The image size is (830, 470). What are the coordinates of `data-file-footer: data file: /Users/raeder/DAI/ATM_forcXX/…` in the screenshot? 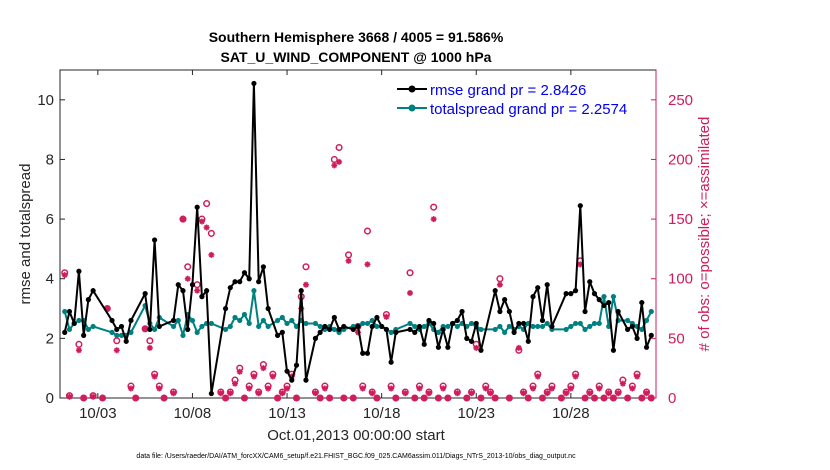 It's located at (356, 456).